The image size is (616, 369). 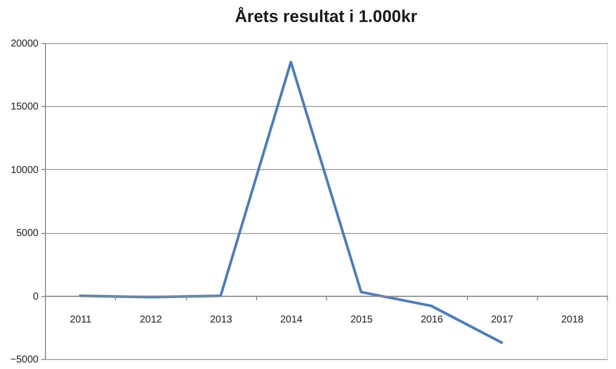 I want to click on y-tick-label: 20000, so click(x=24, y=44).